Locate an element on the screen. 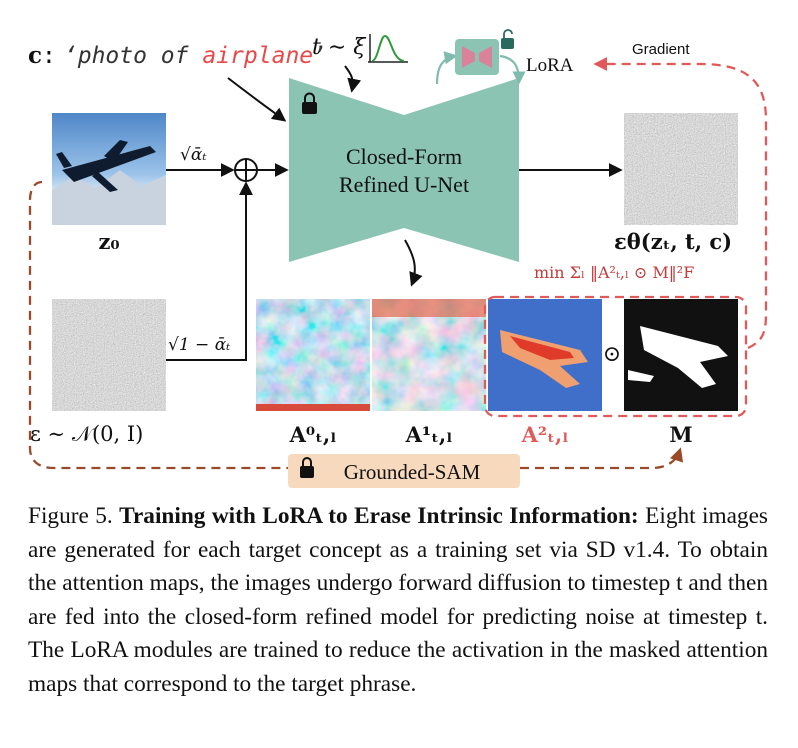  gradient-arrow is located at coordinates (680, 203).